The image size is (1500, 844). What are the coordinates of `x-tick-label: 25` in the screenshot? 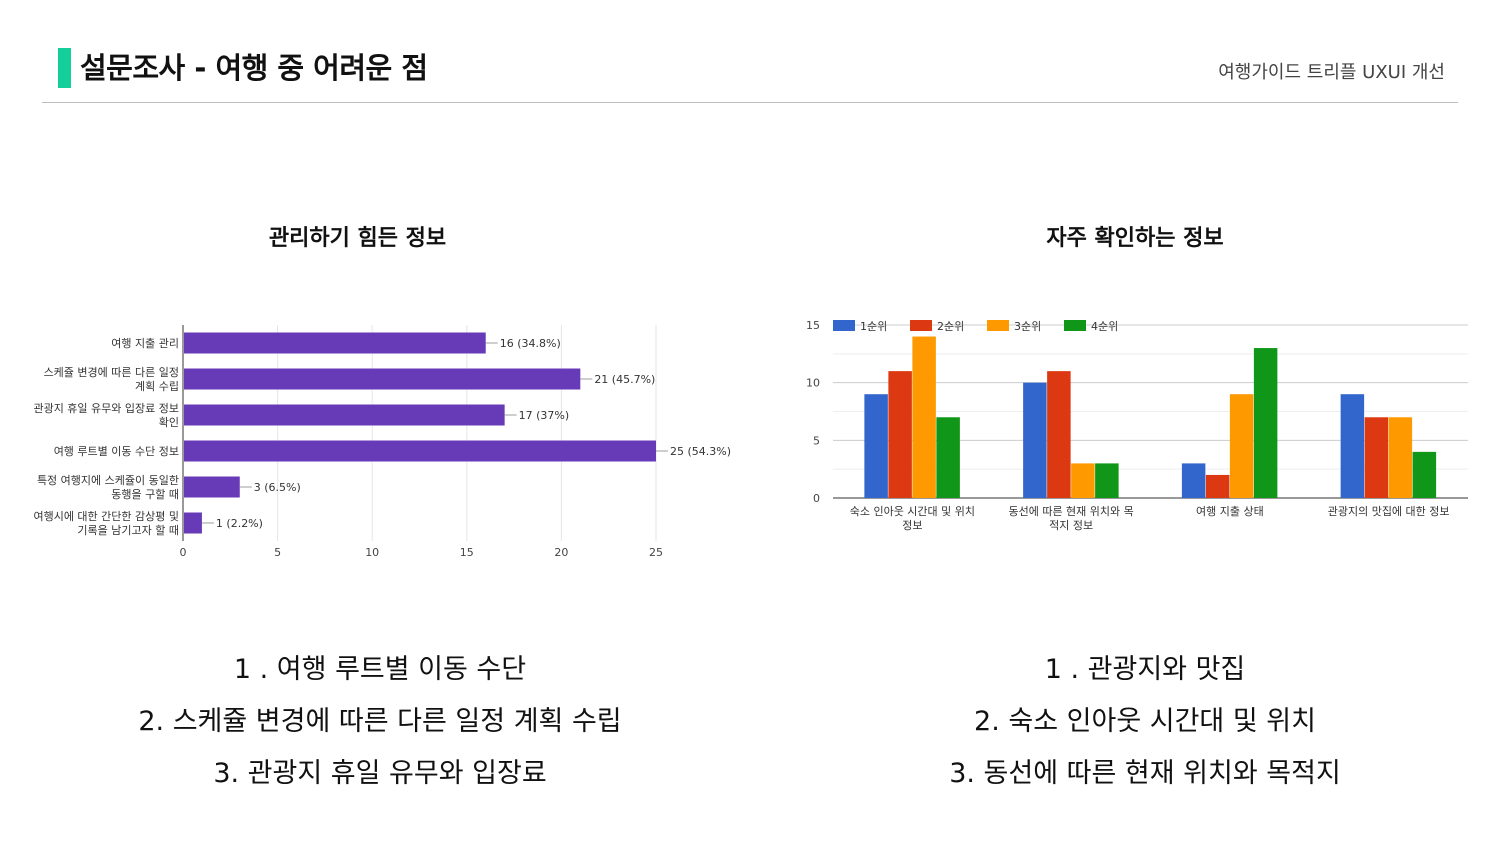 It's located at (656, 552).